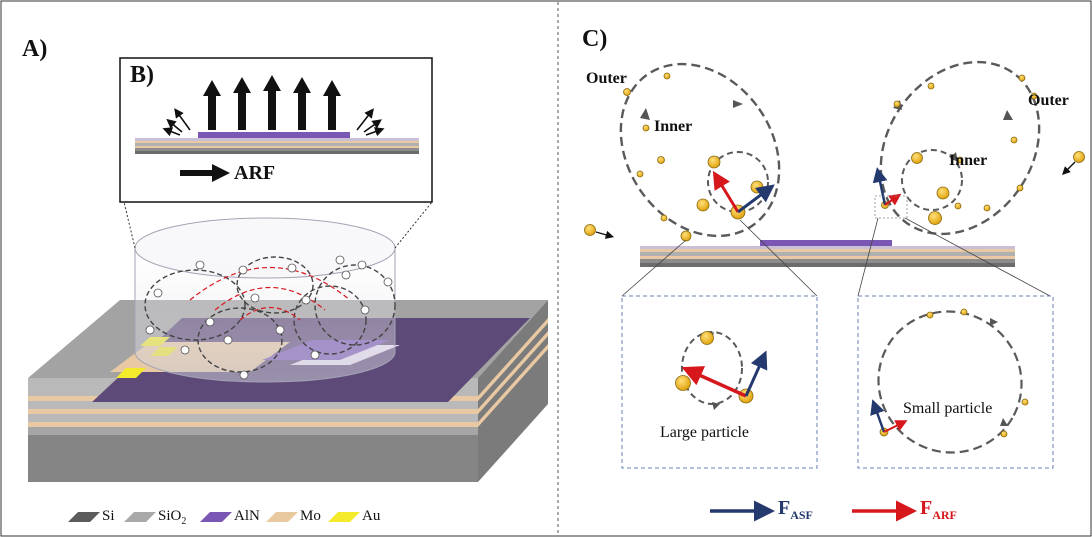 This screenshot has width=1092, height=537. What do you see at coordinates (282, 517) in the screenshot?
I see `swatch-mo` at bounding box center [282, 517].